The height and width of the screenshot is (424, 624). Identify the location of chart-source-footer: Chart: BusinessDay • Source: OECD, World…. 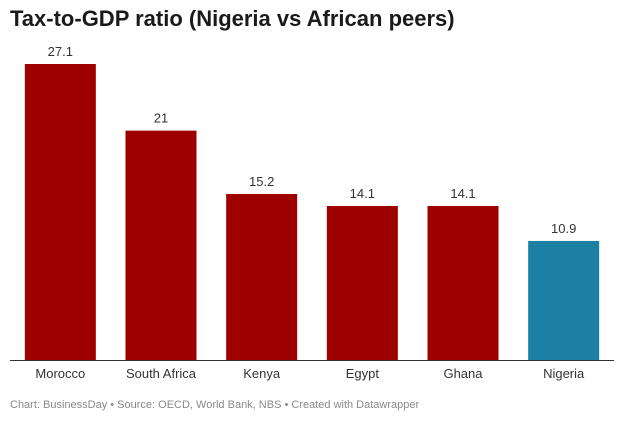
(215, 405).